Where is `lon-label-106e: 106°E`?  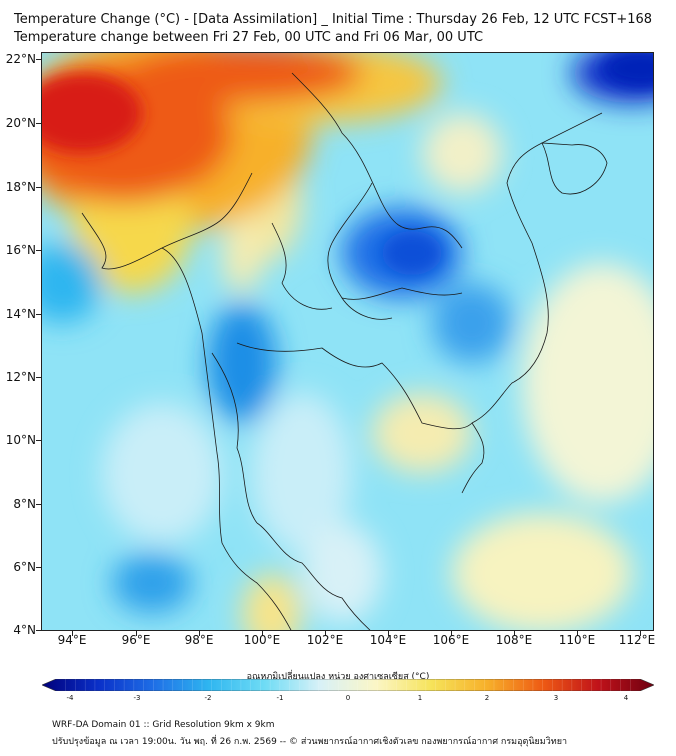
lon-label-106e: 106°E is located at coordinates (451, 640).